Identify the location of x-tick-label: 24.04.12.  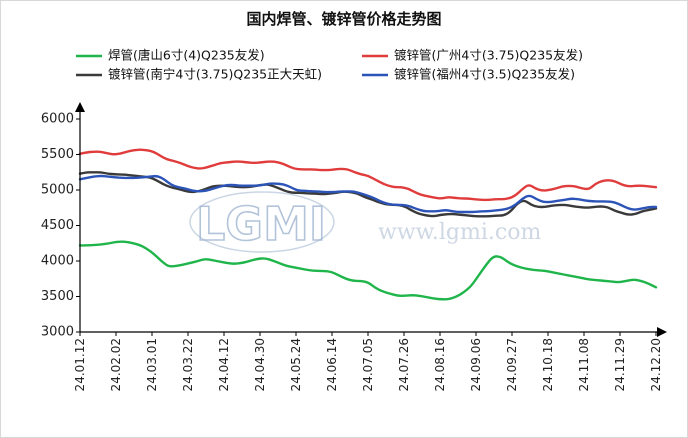
(224, 364).